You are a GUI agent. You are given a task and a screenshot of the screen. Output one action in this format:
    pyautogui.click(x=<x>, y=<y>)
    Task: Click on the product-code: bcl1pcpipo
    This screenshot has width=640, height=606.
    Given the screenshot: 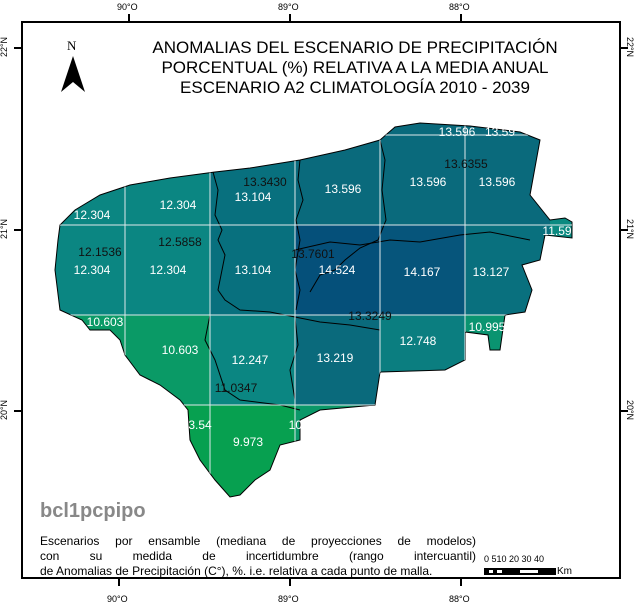 What is the action you would take?
    pyautogui.click(x=93, y=511)
    